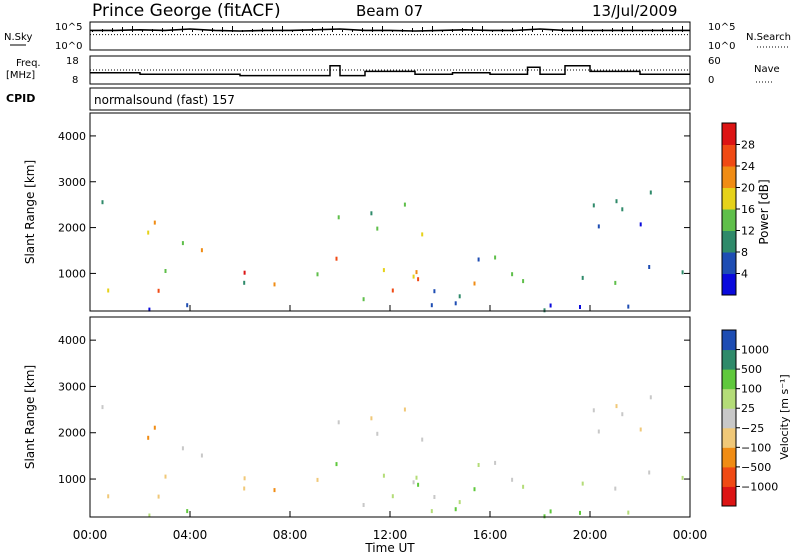  I want to click on velocity-colorbar-frame, so click(729, 418).